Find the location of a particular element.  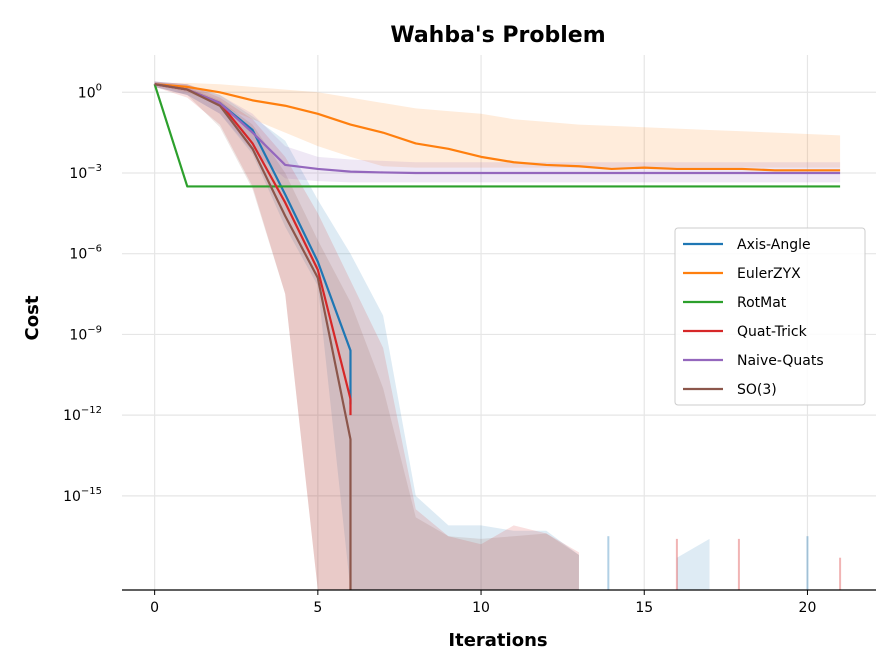

x-tick-label: 20 is located at coordinates (808, 608).